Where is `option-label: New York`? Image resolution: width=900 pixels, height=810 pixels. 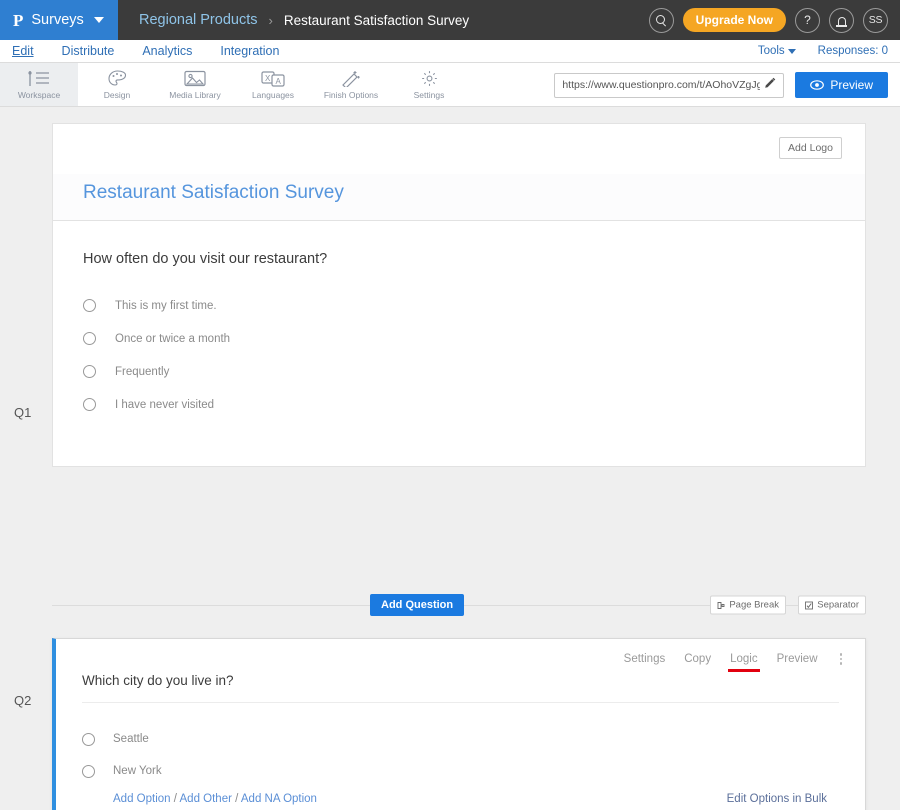
option-label: New York is located at coordinates (137, 771).